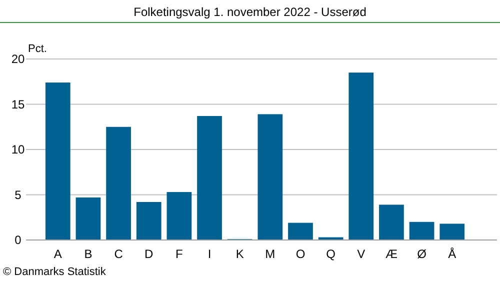 Image resolution: width=500 pixels, height=282 pixels. Describe the element at coordinates (210, 254) in the screenshot. I see `x-tick-label: I` at that location.